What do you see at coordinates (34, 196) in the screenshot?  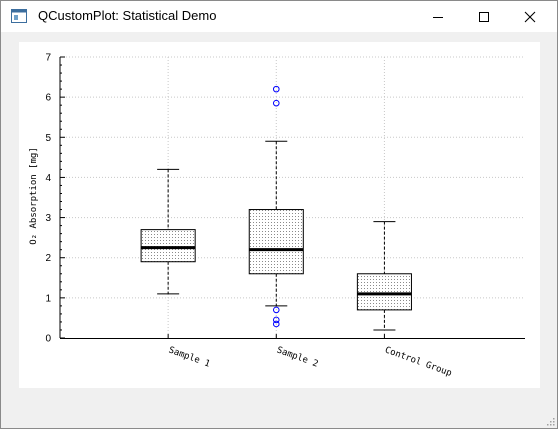 I see `y-axis-label: O₂ Absorption [mg]` at bounding box center [34, 196].